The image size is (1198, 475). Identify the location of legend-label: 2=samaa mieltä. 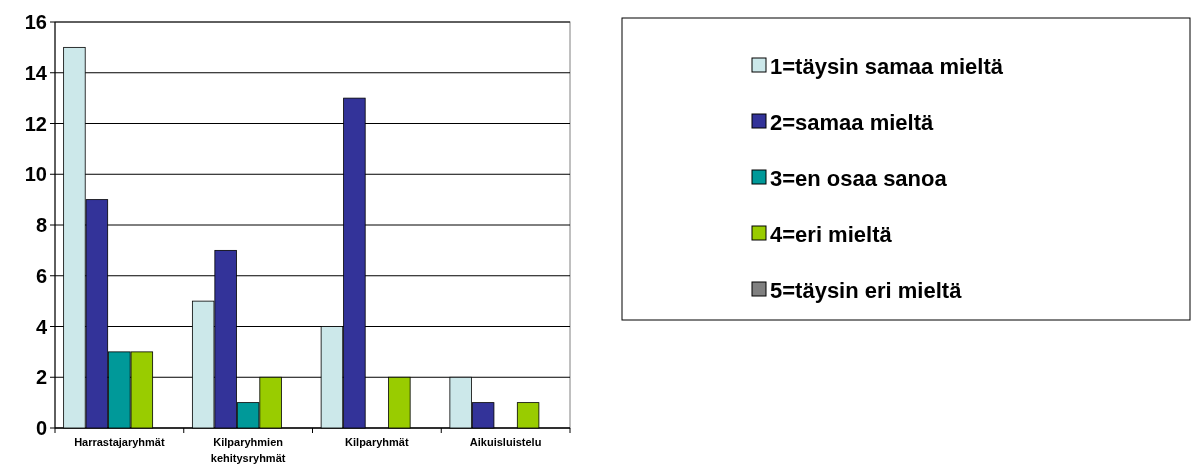
(852, 122).